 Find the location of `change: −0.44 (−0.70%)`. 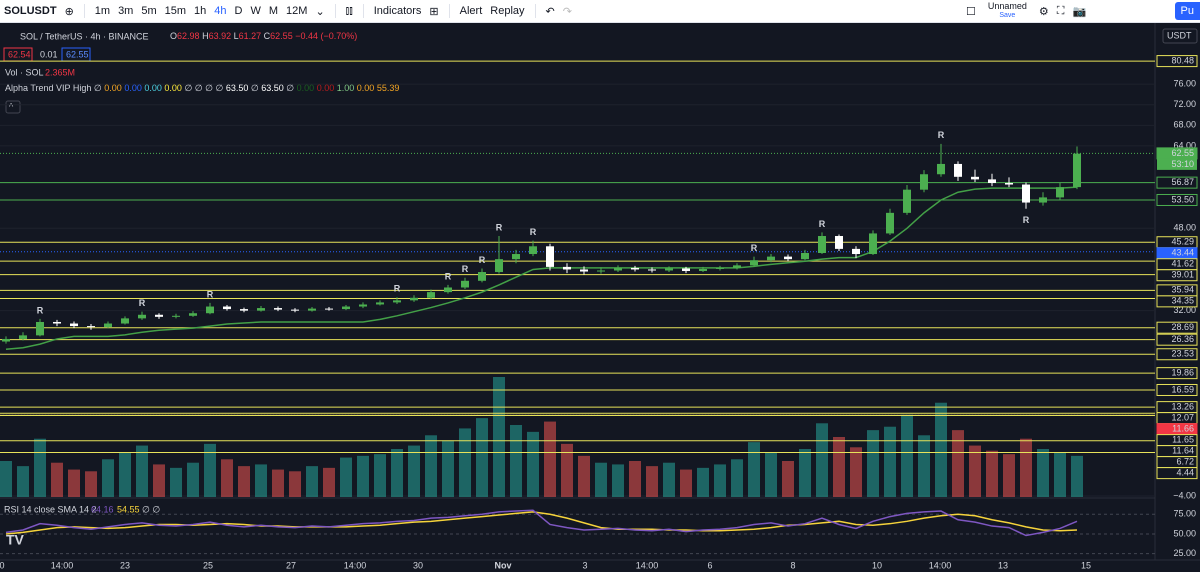

change: −0.44 (−0.70%) is located at coordinates (326, 36).